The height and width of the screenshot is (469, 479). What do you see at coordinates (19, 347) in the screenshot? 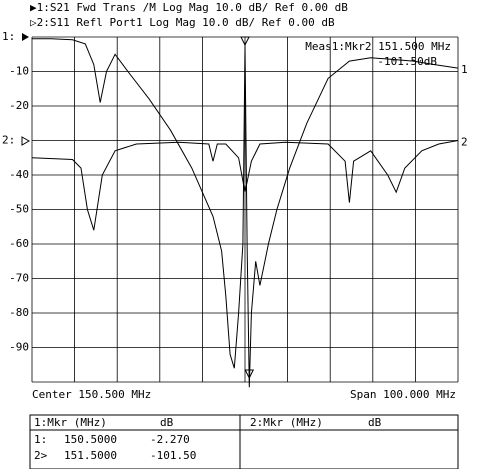
I see `y-tick-label: -90` at bounding box center [19, 347].